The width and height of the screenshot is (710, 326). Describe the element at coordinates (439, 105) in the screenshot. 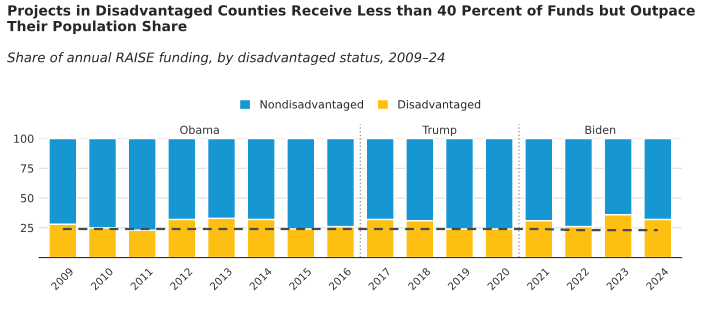

I see `legend-label: Disadvantaged` at that location.